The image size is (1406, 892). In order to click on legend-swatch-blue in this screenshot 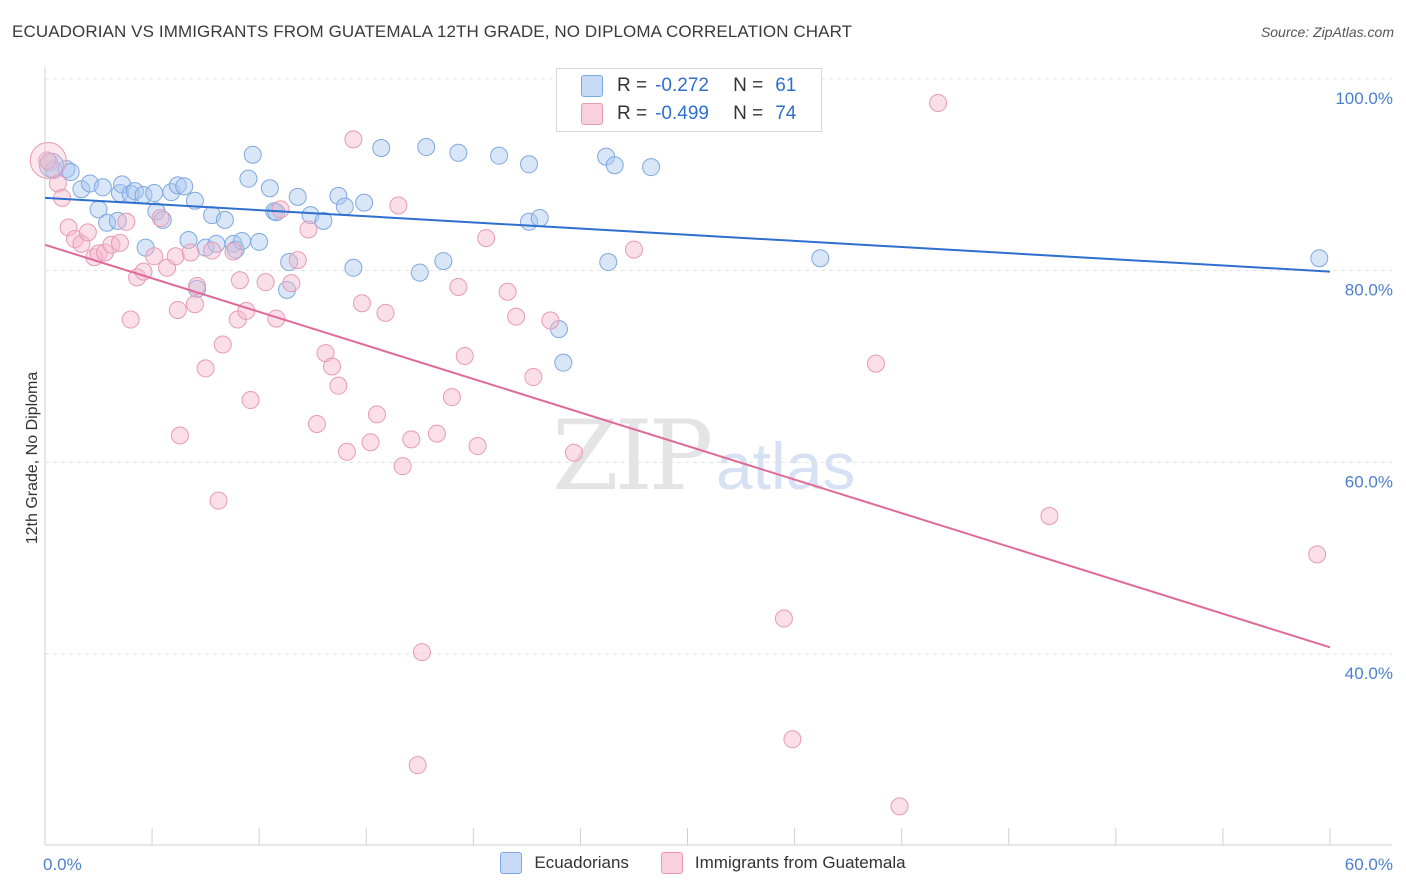, I will do `click(511, 863)`.